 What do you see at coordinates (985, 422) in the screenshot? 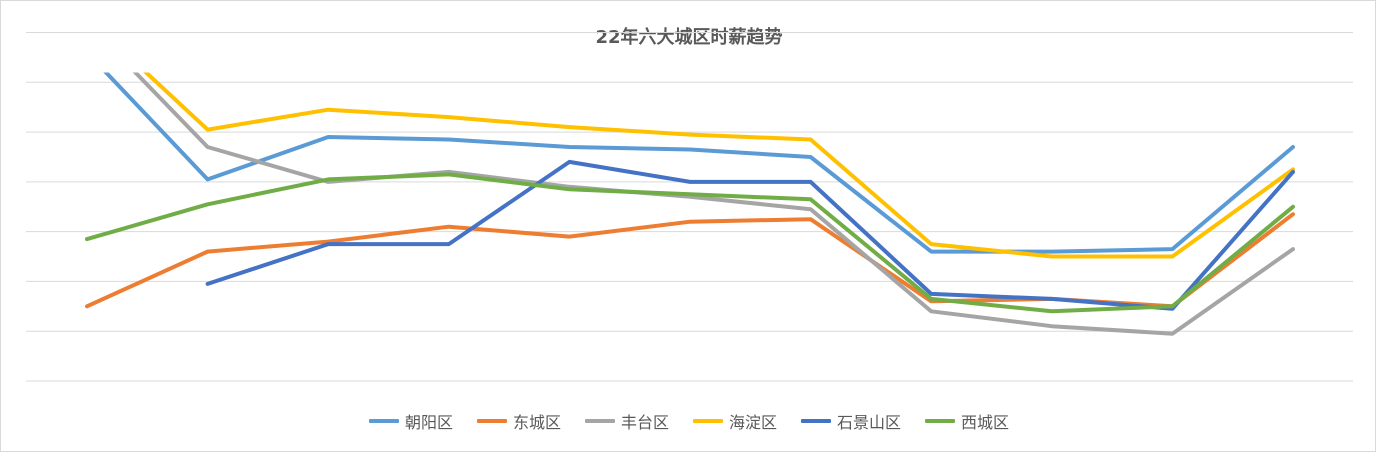
I see `legend-label: 西城区` at bounding box center [985, 422].